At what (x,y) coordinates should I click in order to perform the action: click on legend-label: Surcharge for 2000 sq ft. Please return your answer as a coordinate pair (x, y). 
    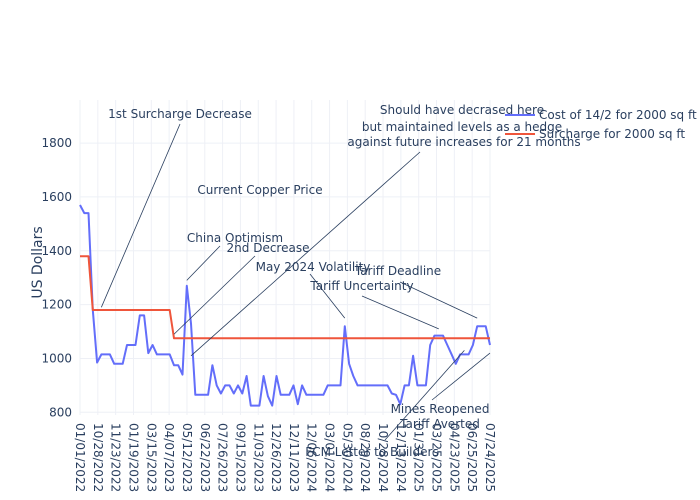
    Looking at the image, I should click on (612, 134).